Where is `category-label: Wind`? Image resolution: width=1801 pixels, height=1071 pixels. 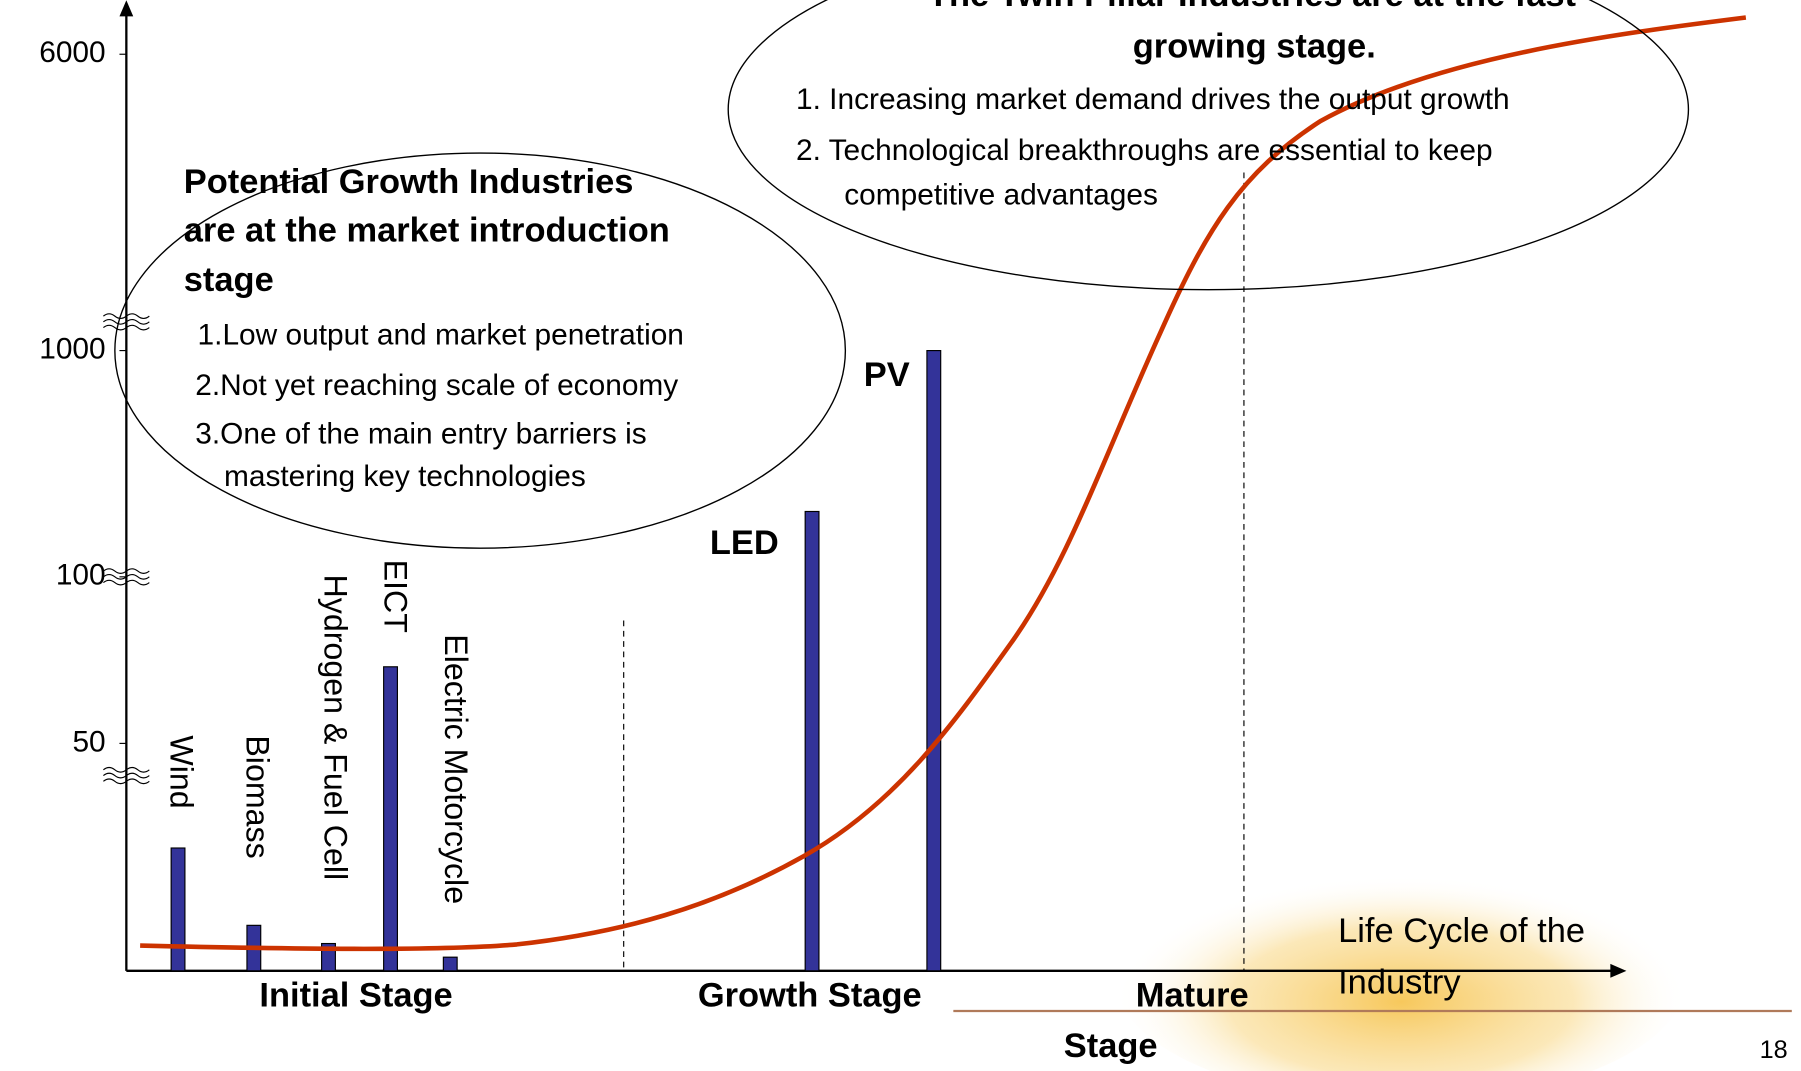 category-label: Wind is located at coordinates (182, 771).